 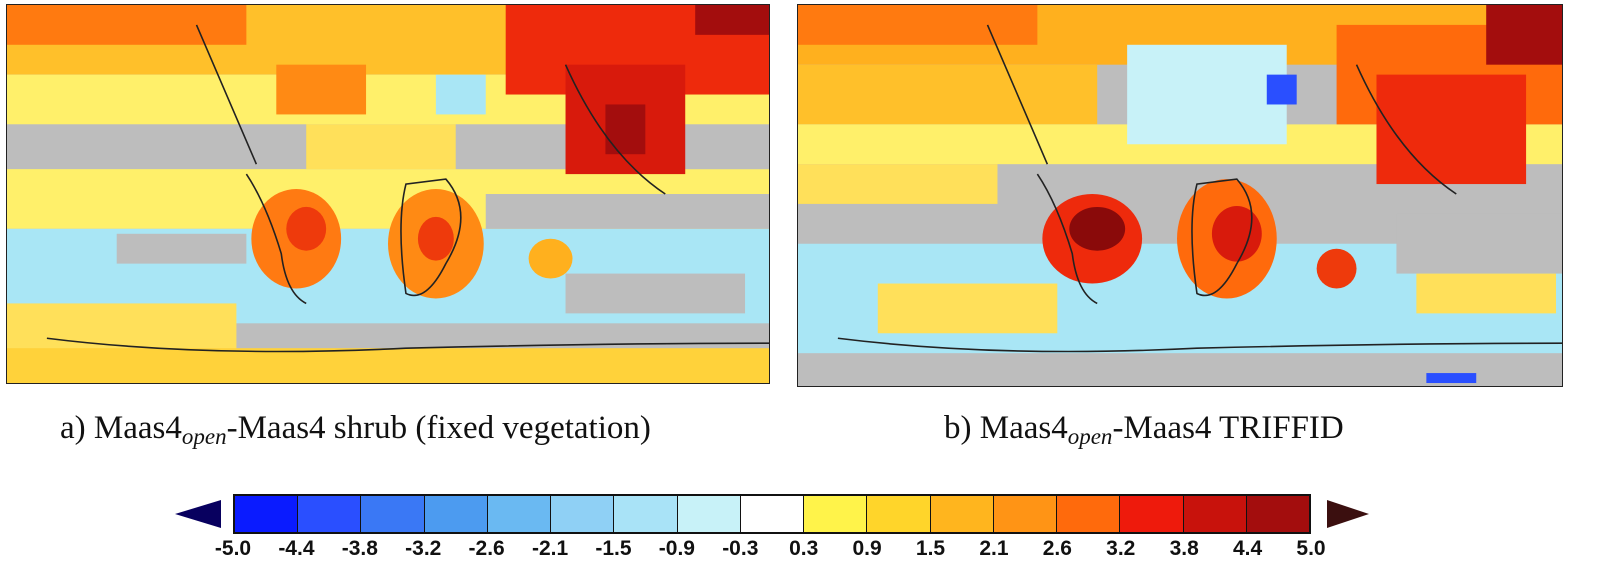 I want to click on colorbar-tick-label: -1.5, so click(x=613, y=548).